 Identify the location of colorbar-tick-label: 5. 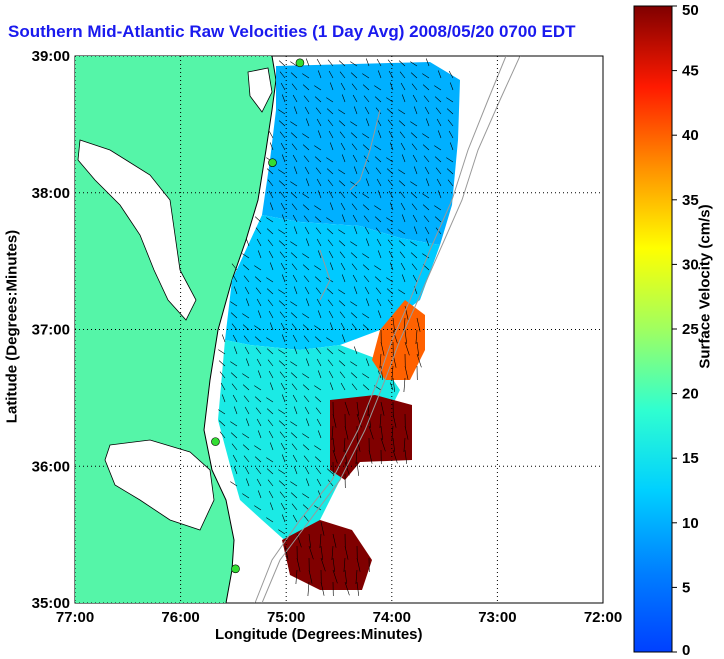
(686, 587).